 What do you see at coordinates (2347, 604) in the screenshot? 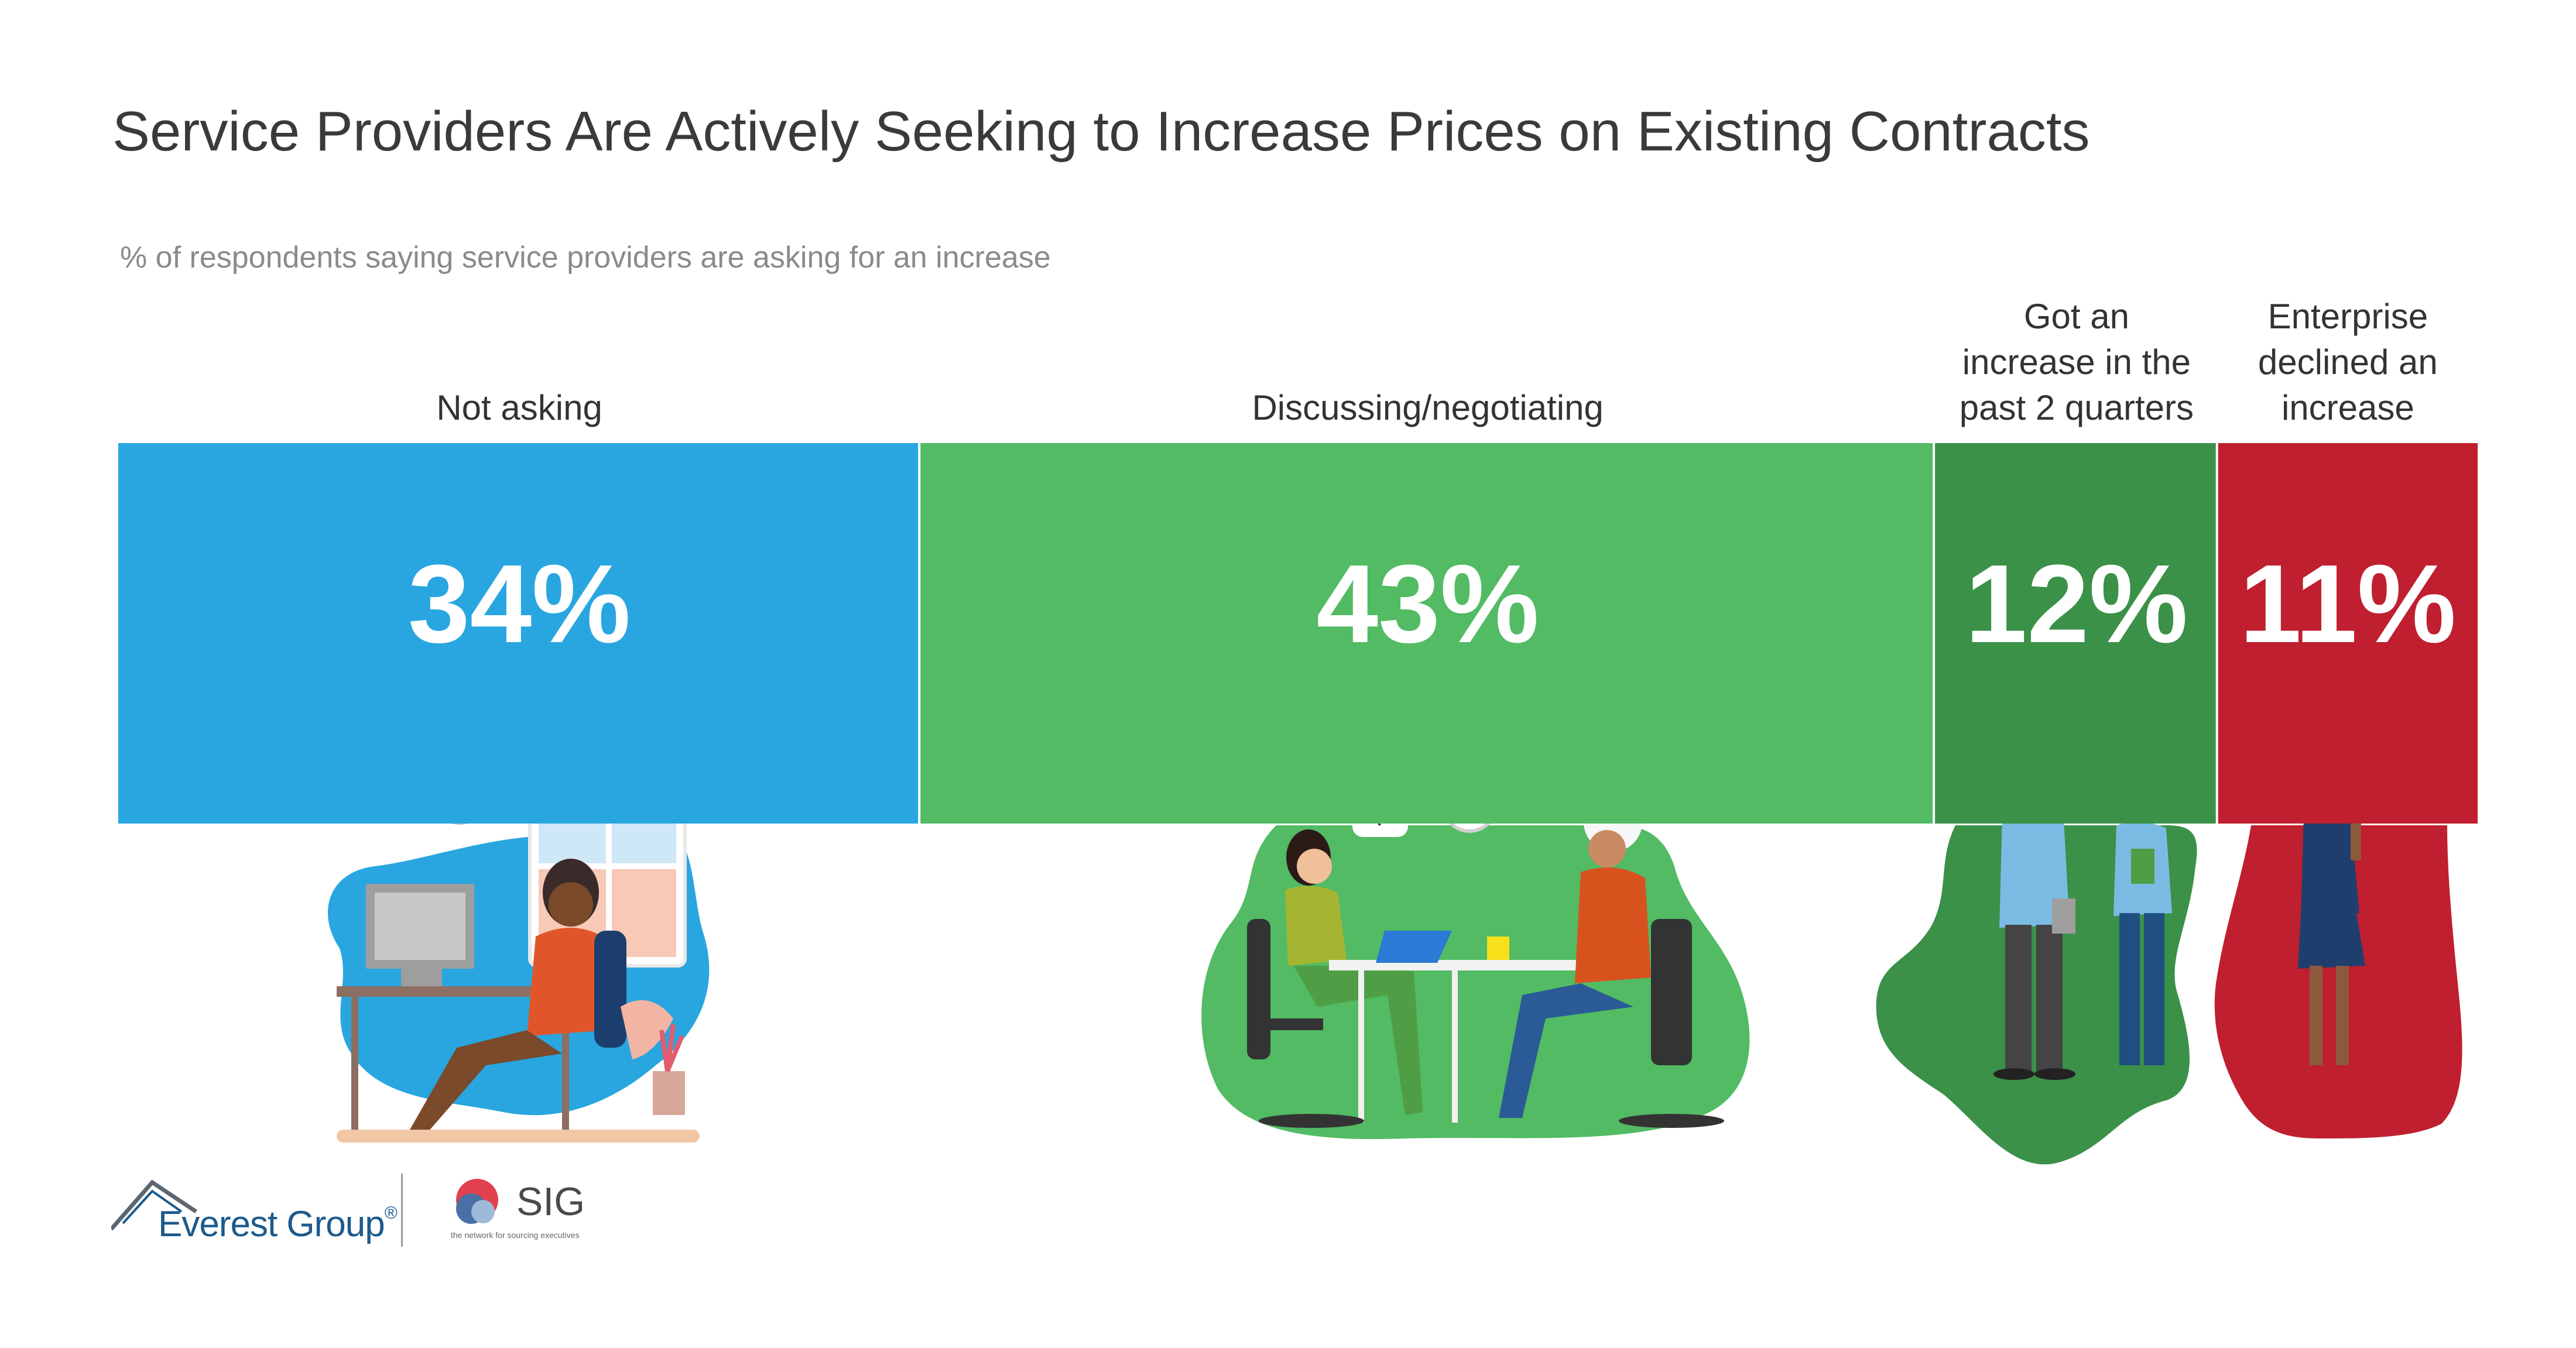
I see `value-label-4: 11%` at bounding box center [2347, 604].